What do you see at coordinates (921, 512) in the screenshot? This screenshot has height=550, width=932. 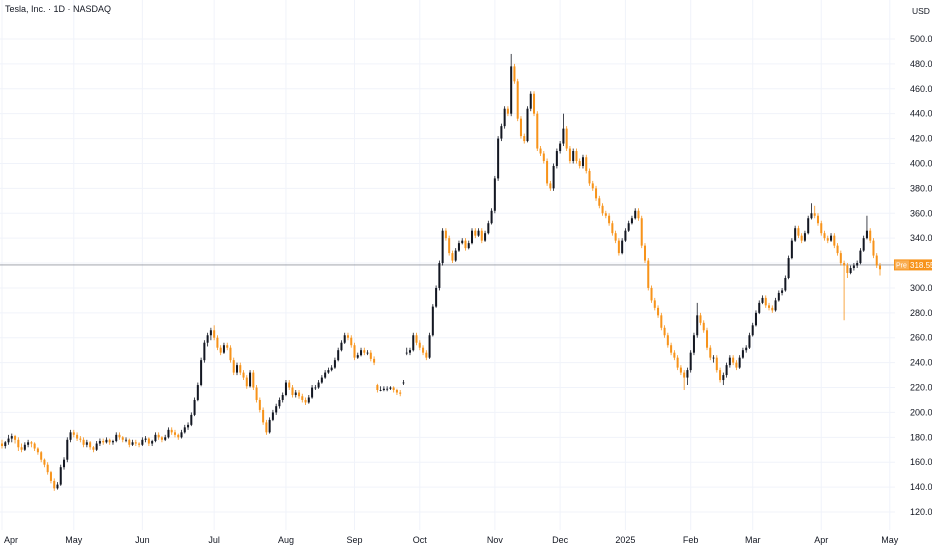 I see `y-tick-label: 120.00` at bounding box center [921, 512].